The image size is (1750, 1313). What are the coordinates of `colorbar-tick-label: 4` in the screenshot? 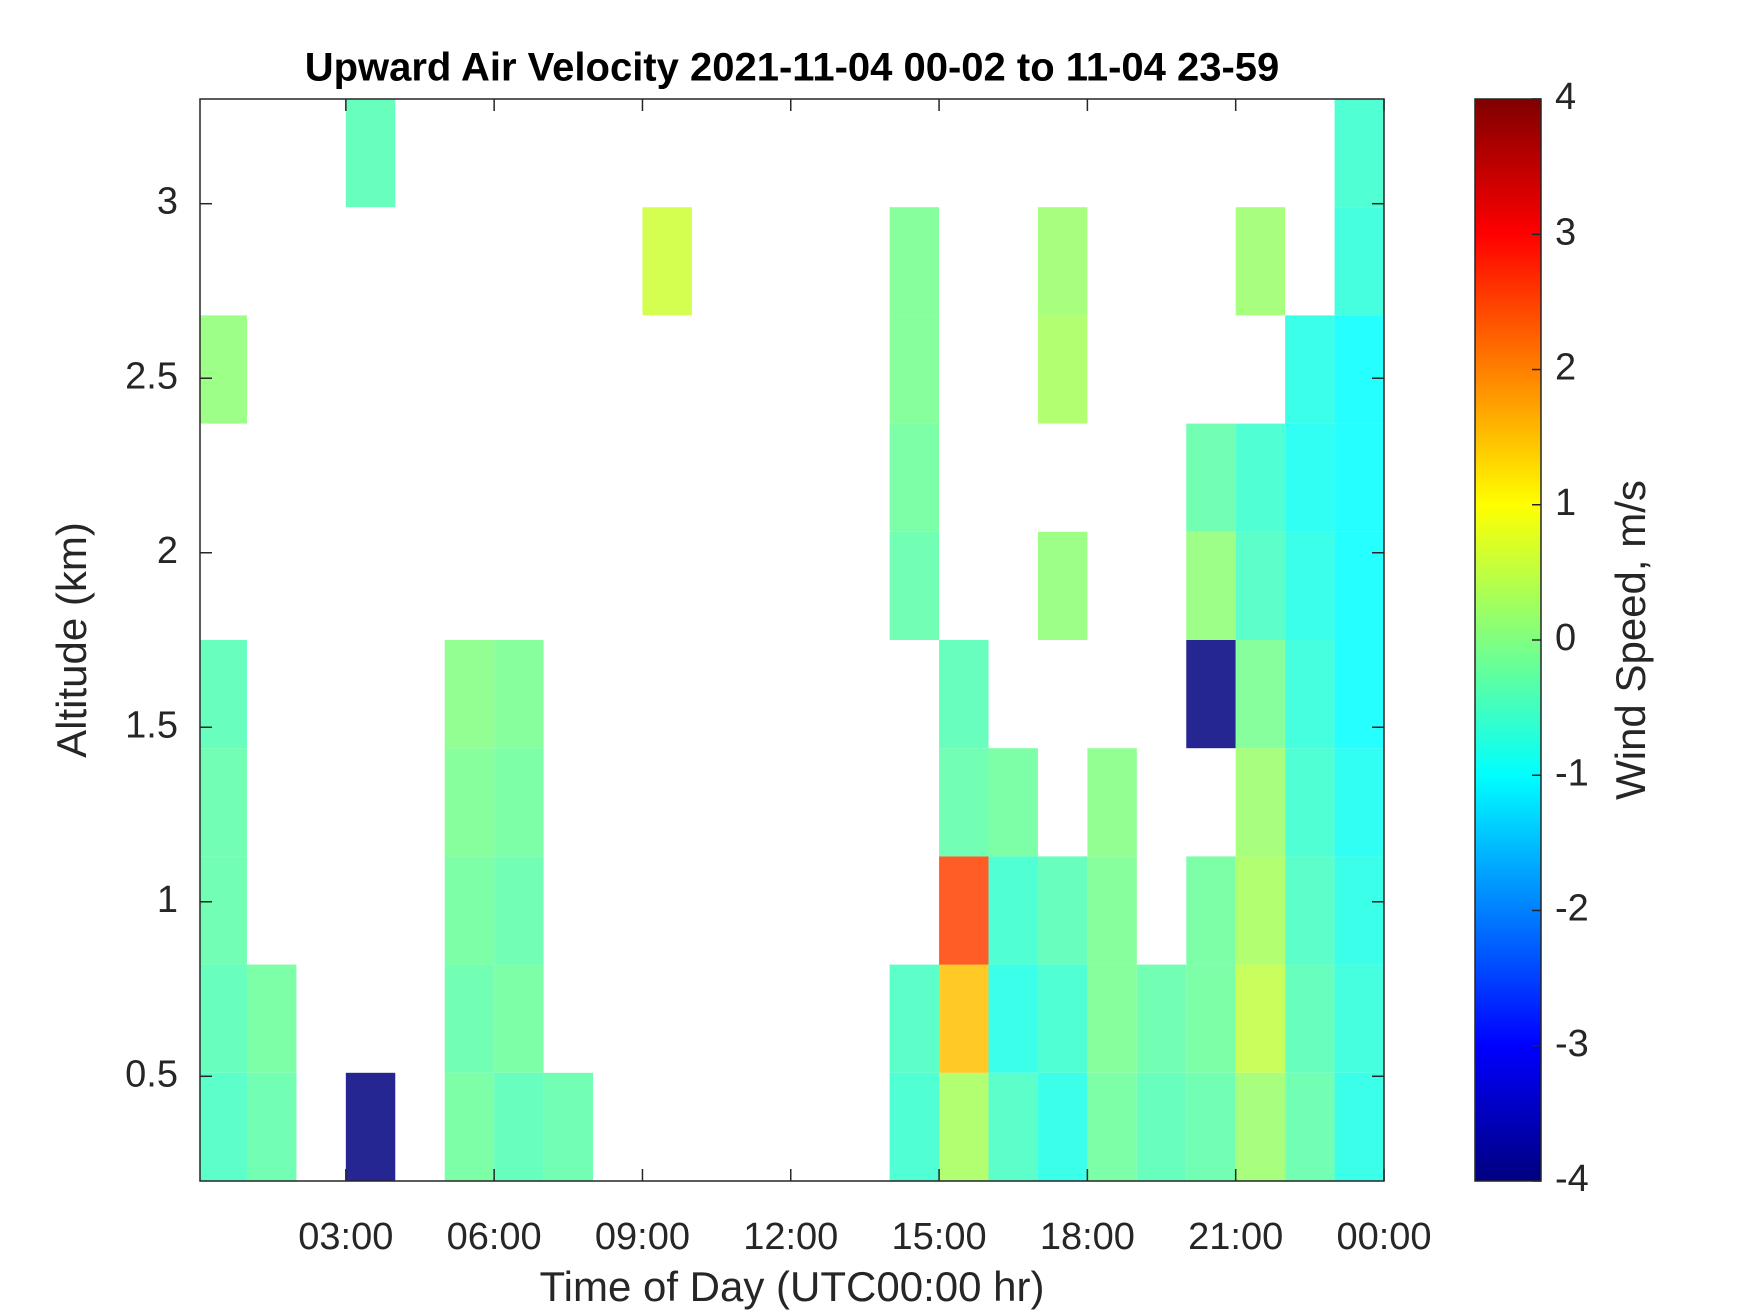 It's located at (1565, 97).